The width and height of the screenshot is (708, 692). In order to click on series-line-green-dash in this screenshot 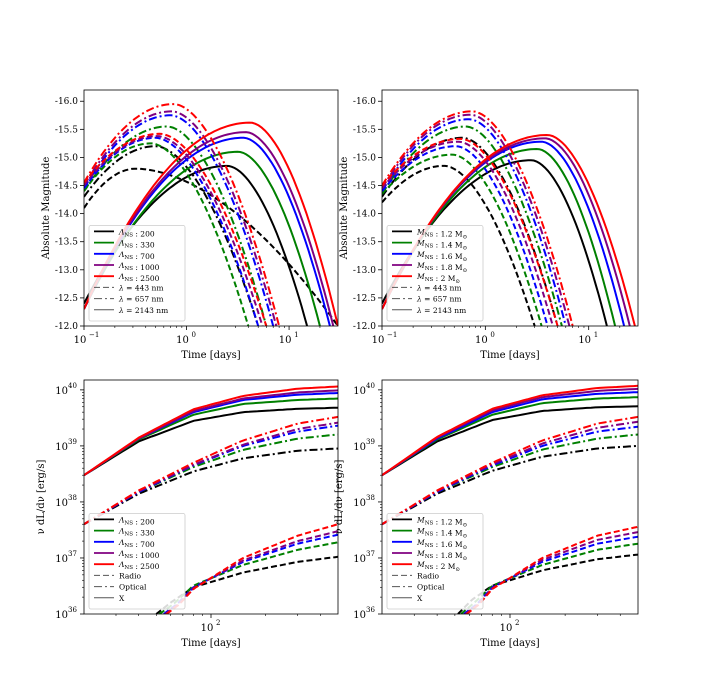, I will do `click(248, 577)`.